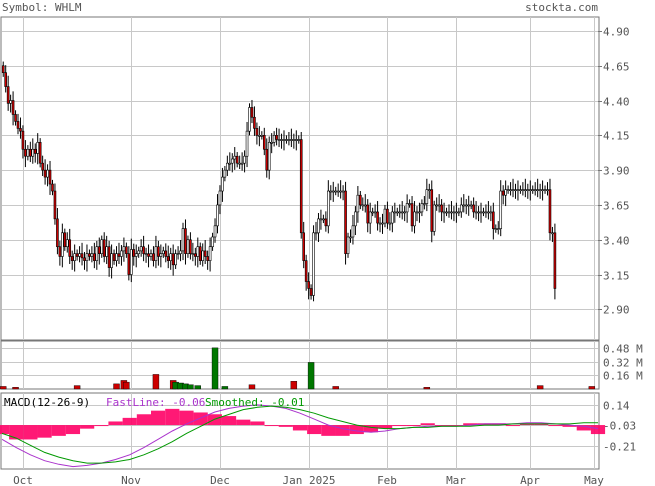  I want to click on price-tick-label: 3.40, so click(616, 241).